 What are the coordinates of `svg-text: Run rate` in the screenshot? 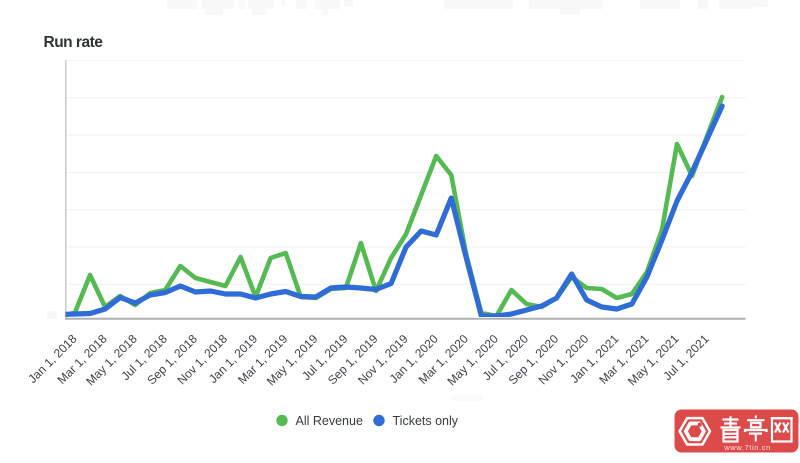 It's located at (74, 42).